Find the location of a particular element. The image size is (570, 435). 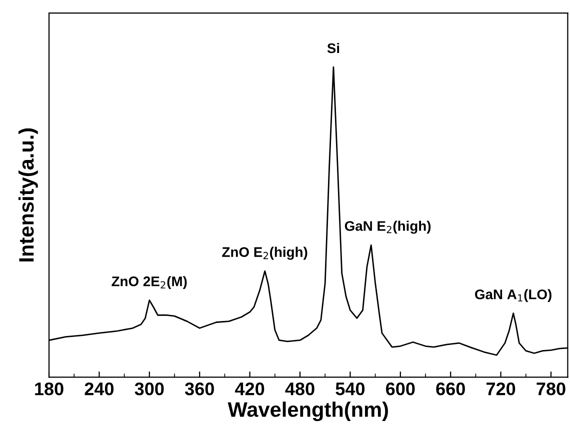

annotation: ZnO E$_{2}$(high) is located at coordinates (265, 253).